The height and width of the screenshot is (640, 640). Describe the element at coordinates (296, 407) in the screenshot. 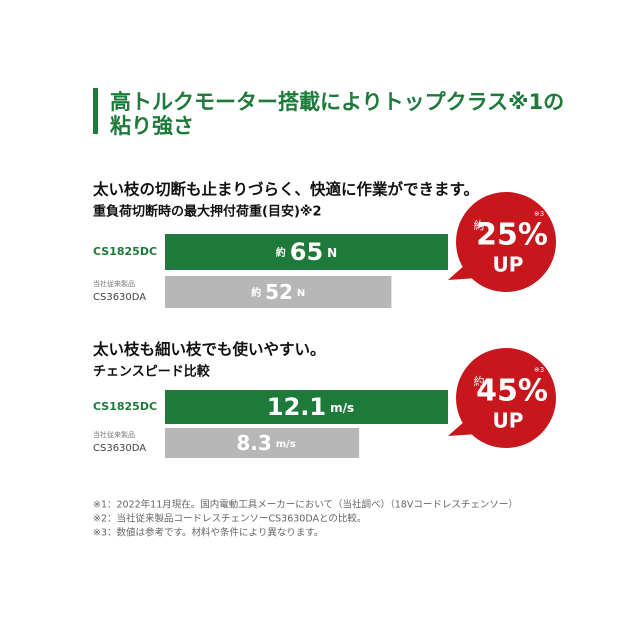

I see `value-number: 12.1` at that location.